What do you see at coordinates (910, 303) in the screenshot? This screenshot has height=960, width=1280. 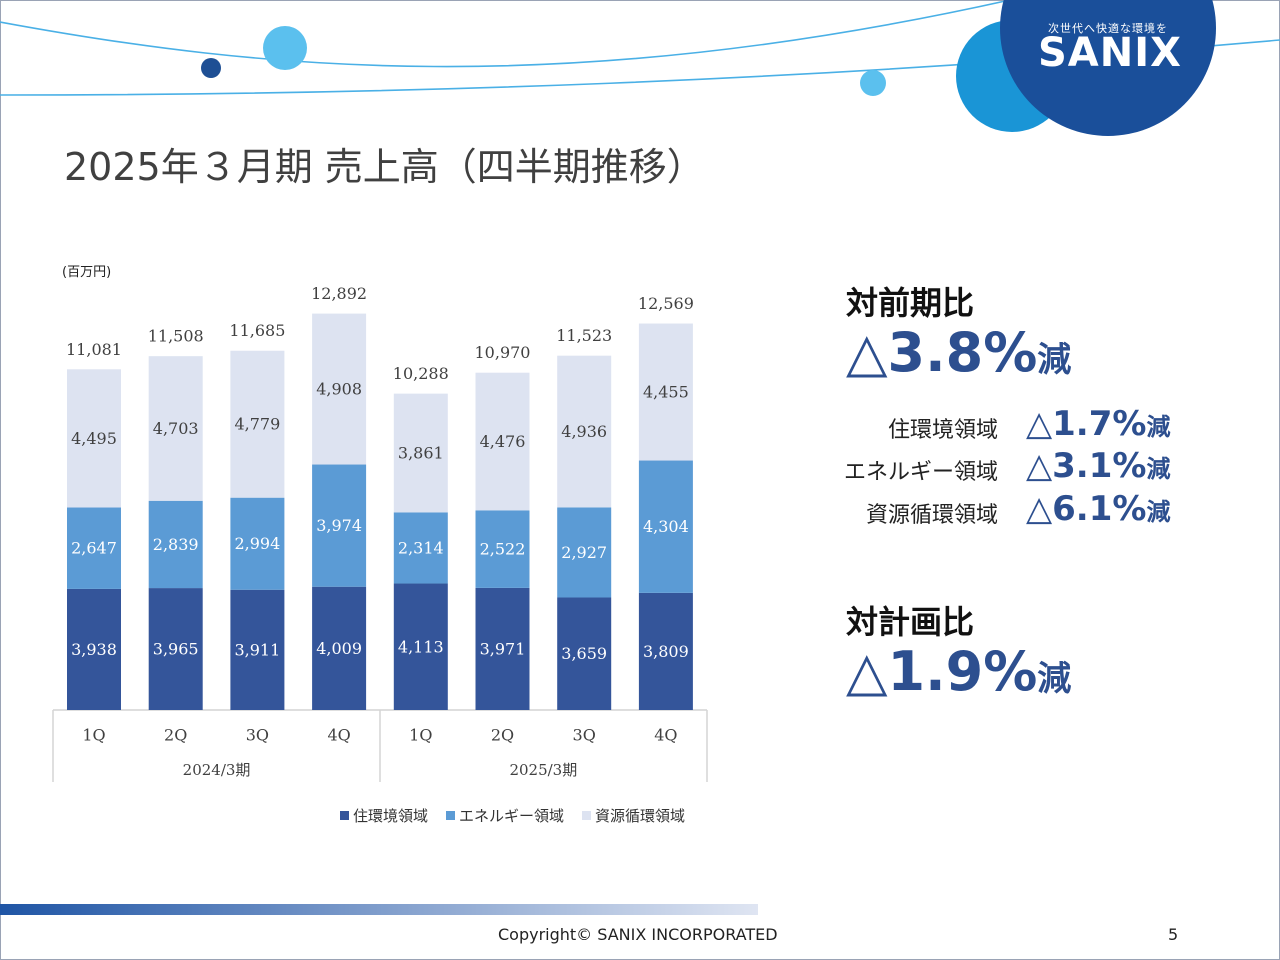 I see `yoy-heading: 対前期比` at bounding box center [910, 303].